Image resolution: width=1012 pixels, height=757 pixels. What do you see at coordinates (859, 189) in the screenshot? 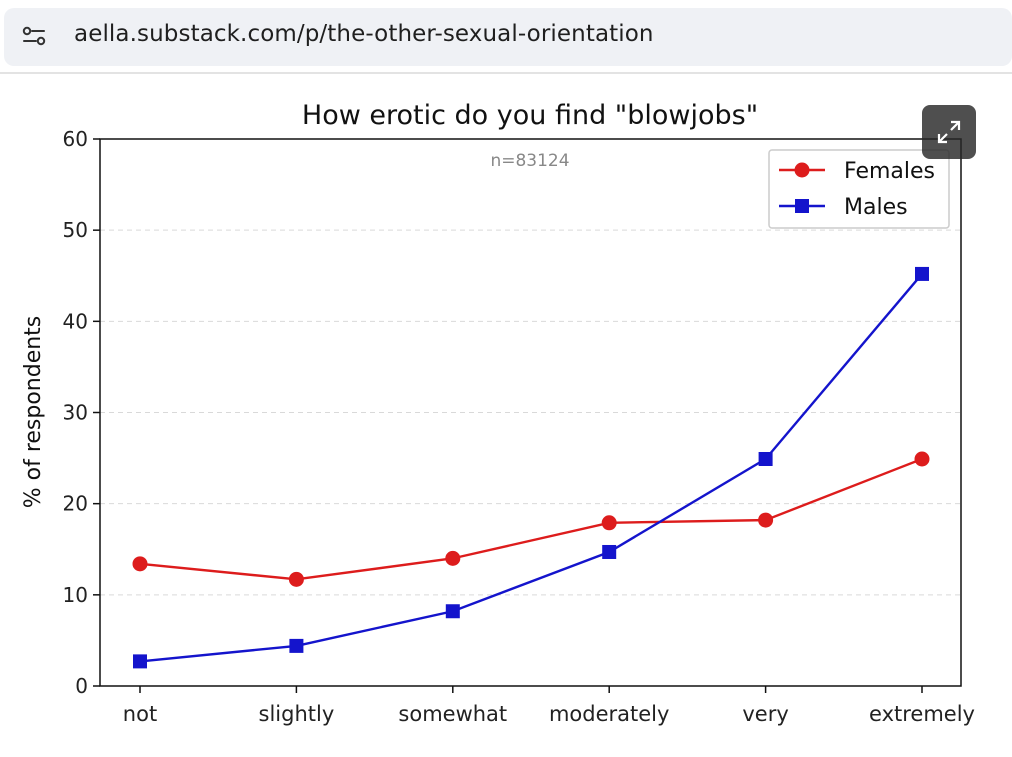
I see `legend: Females Males` at bounding box center [859, 189].